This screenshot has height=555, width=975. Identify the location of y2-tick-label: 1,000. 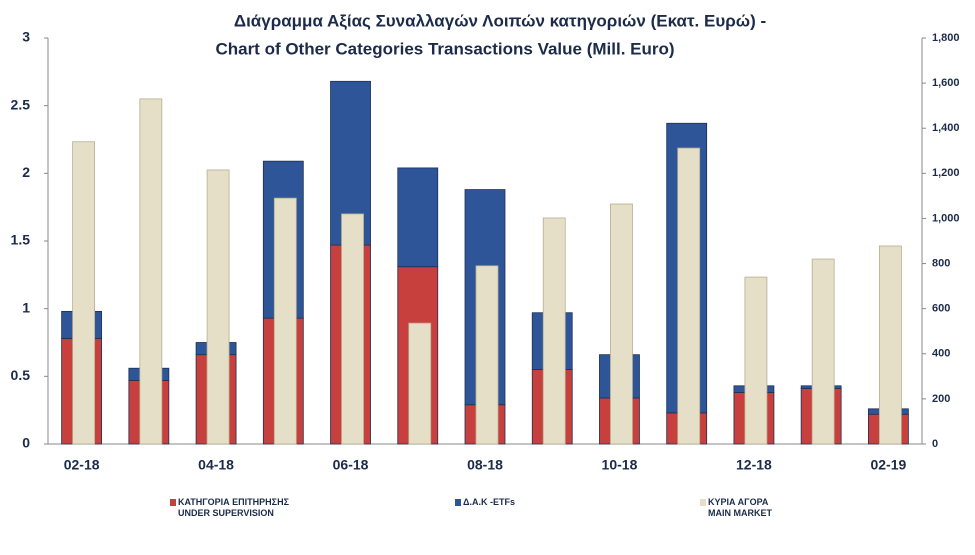
(946, 218).